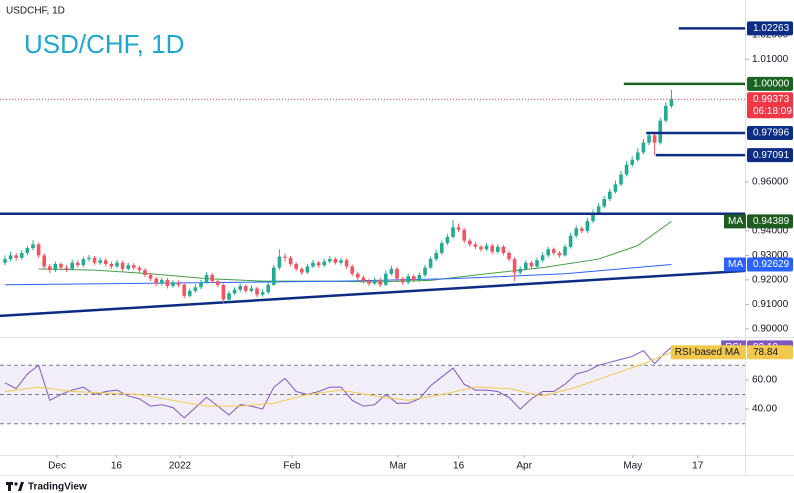 The height and width of the screenshot is (493, 794). Describe the element at coordinates (15, 486) in the screenshot. I see `logo` at that location.